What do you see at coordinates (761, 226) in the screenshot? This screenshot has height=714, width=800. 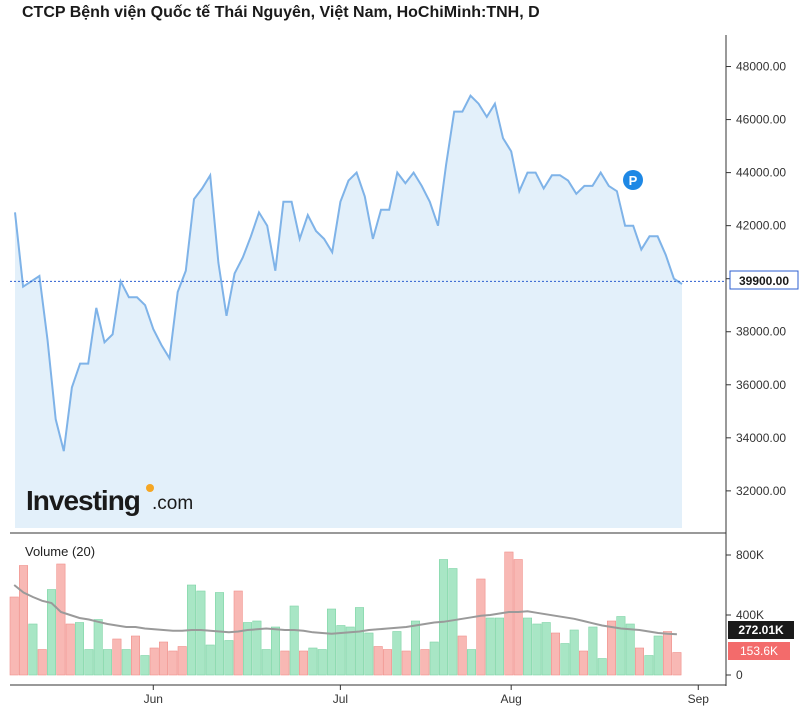 I see `price-tick-label: 42000.00` at bounding box center [761, 226].